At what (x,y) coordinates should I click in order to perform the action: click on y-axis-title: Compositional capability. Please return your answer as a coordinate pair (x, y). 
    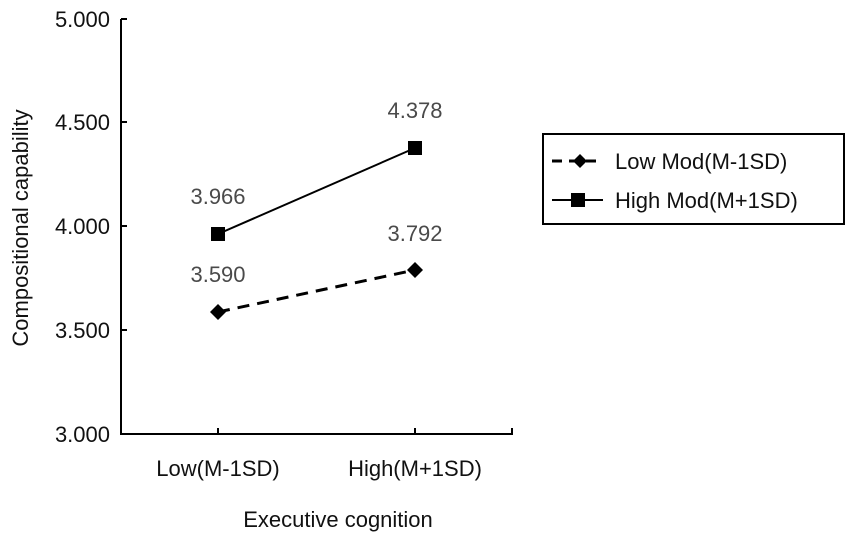
    Looking at the image, I should click on (20, 227).